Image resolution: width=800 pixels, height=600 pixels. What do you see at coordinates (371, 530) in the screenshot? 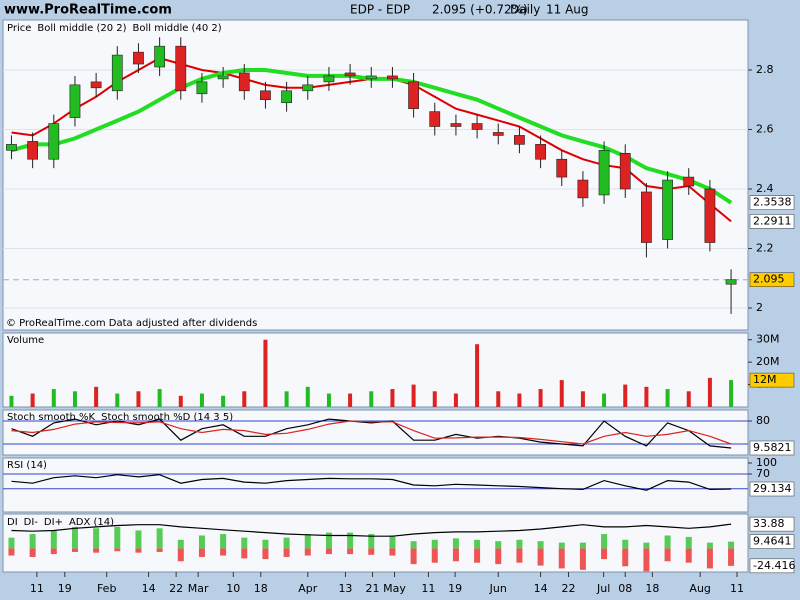
I see `adx-line` at bounding box center [371, 530].